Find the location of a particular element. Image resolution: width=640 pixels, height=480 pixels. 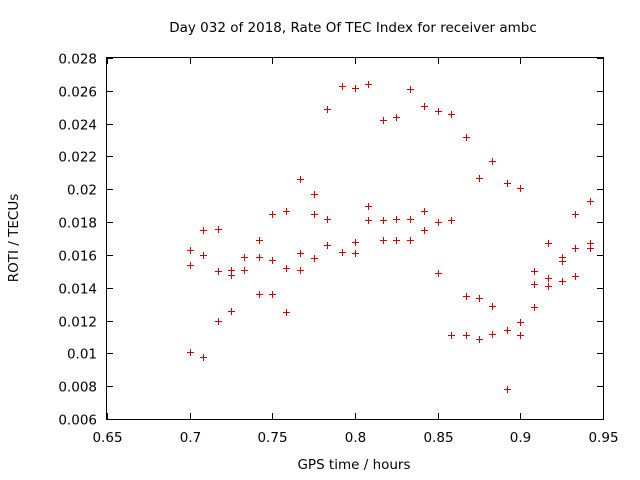

y-axis-label: ROTI / TECUs is located at coordinates (14, 238).